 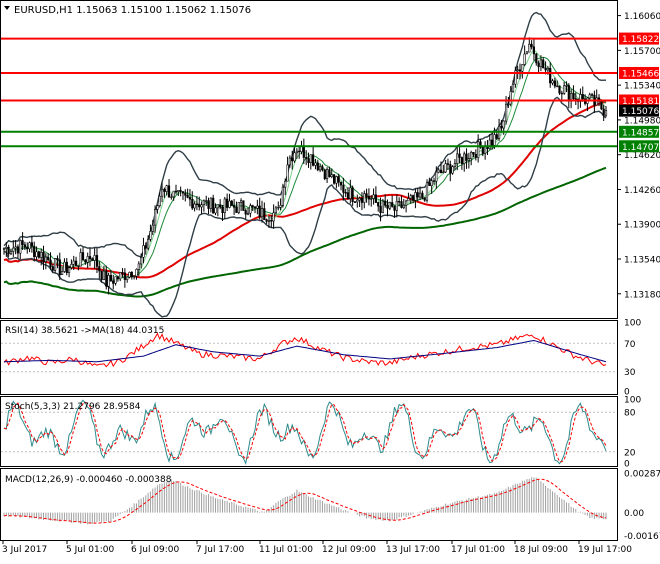 What do you see at coordinates (309, 504) in the screenshot?
I see `macd-pane` at bounding box center [309, 504].